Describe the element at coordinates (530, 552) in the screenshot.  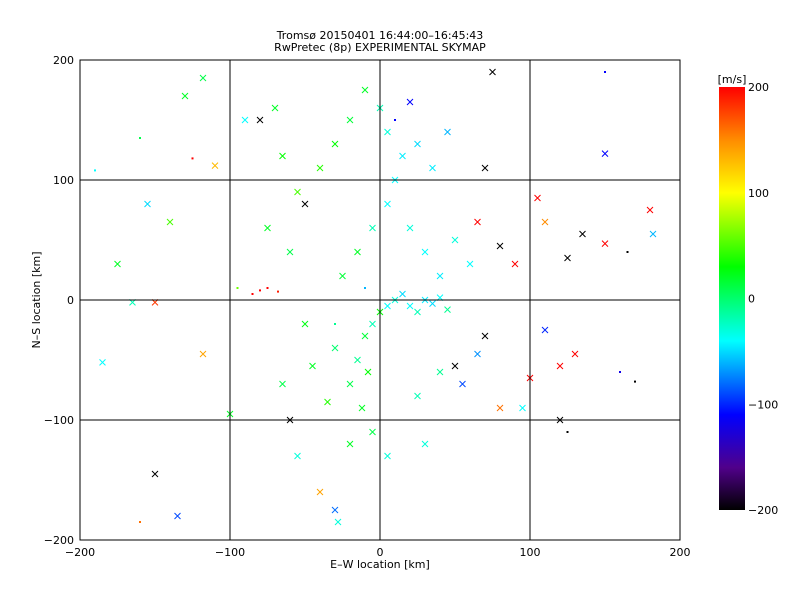
I see `x-tick-label: 100` at that location.